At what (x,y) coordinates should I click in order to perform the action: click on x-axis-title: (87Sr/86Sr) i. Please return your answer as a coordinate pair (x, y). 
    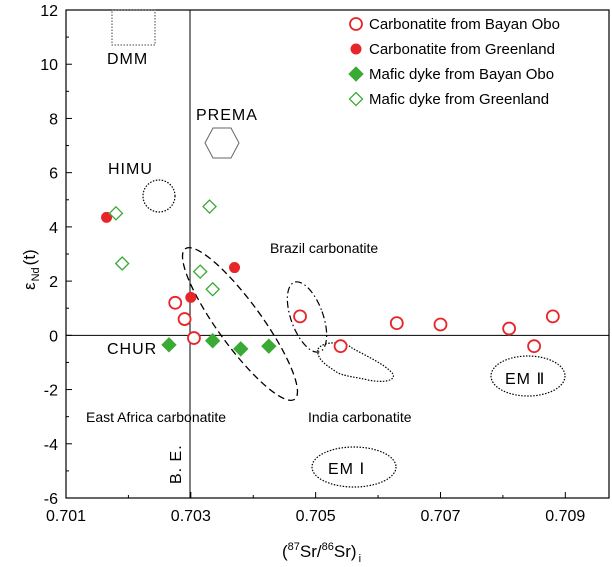
    Looking at the image, I should click on (321, 553).